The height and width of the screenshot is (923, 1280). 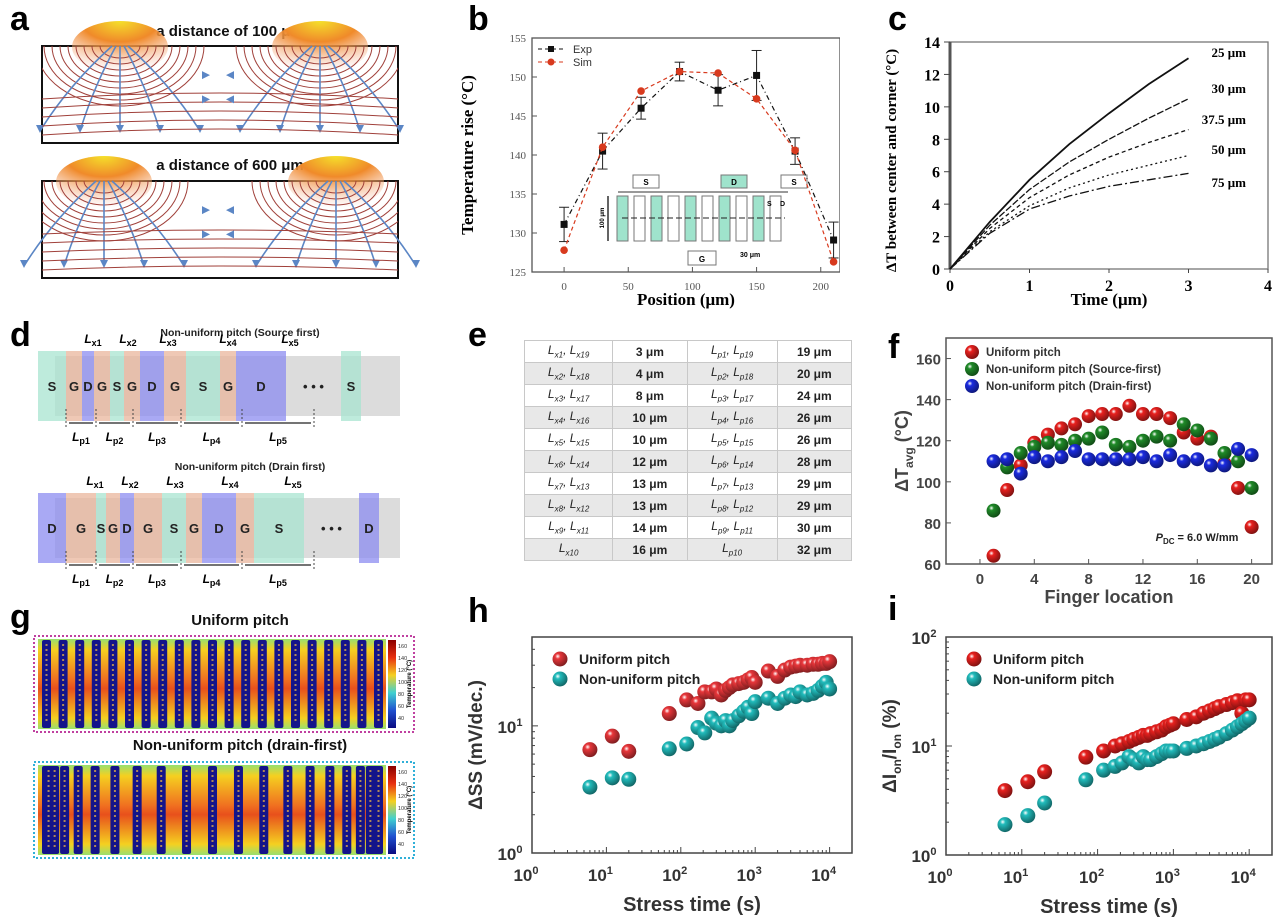 What do you see at coordinates (157, 438) in the screenshot?
I see `pitch-label: Lp3` at bounding box center [157, 438].